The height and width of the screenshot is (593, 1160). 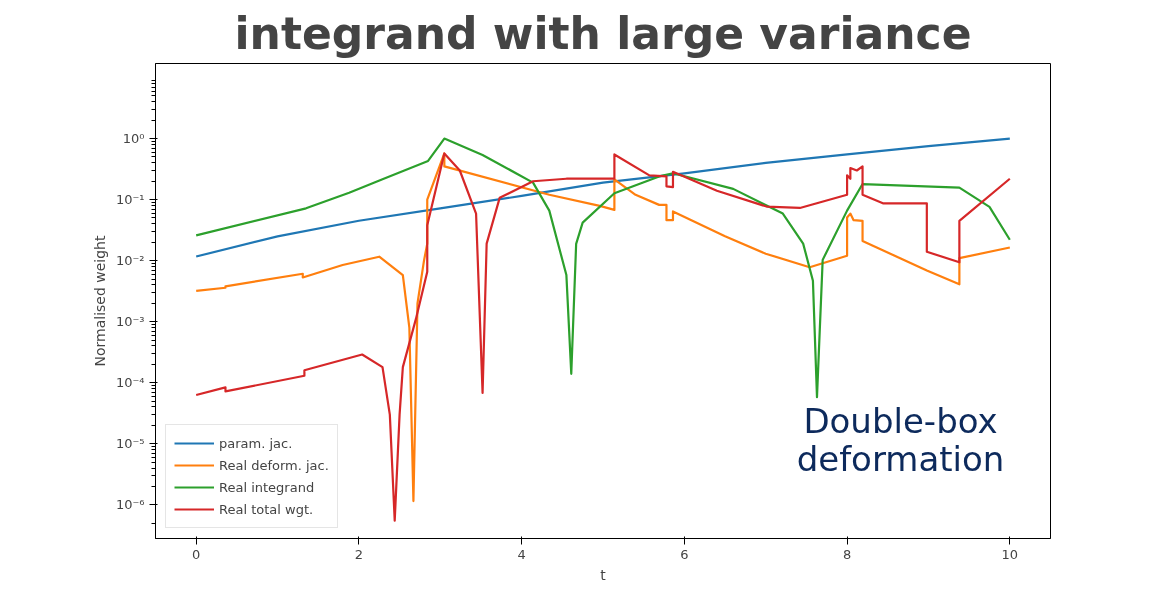 I want to click on annotation: Double-box deformation, so click(x=900, y=439).